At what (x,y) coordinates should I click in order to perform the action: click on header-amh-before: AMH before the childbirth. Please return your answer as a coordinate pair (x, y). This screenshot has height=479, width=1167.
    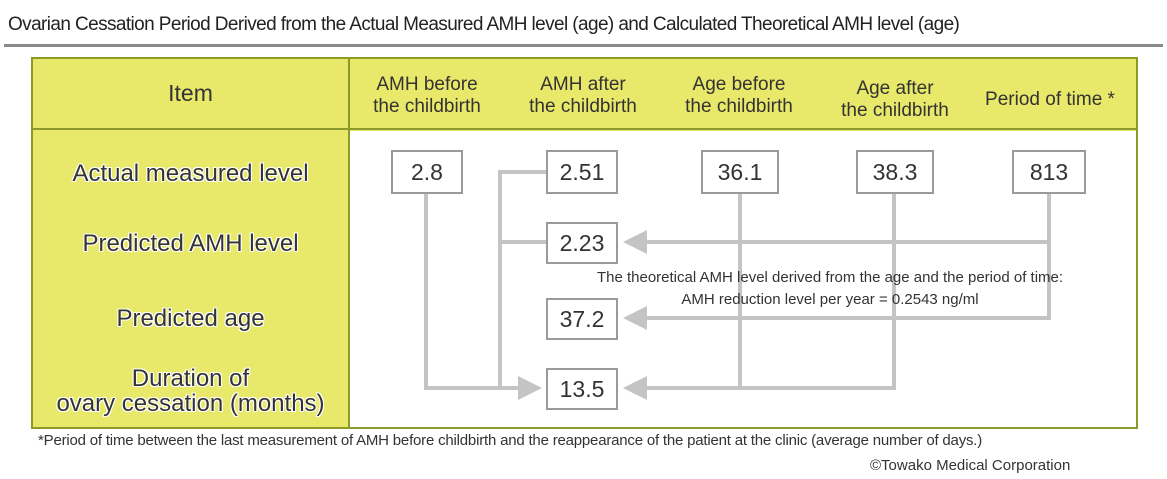
    Looking at the image, I should click on (427, 95).